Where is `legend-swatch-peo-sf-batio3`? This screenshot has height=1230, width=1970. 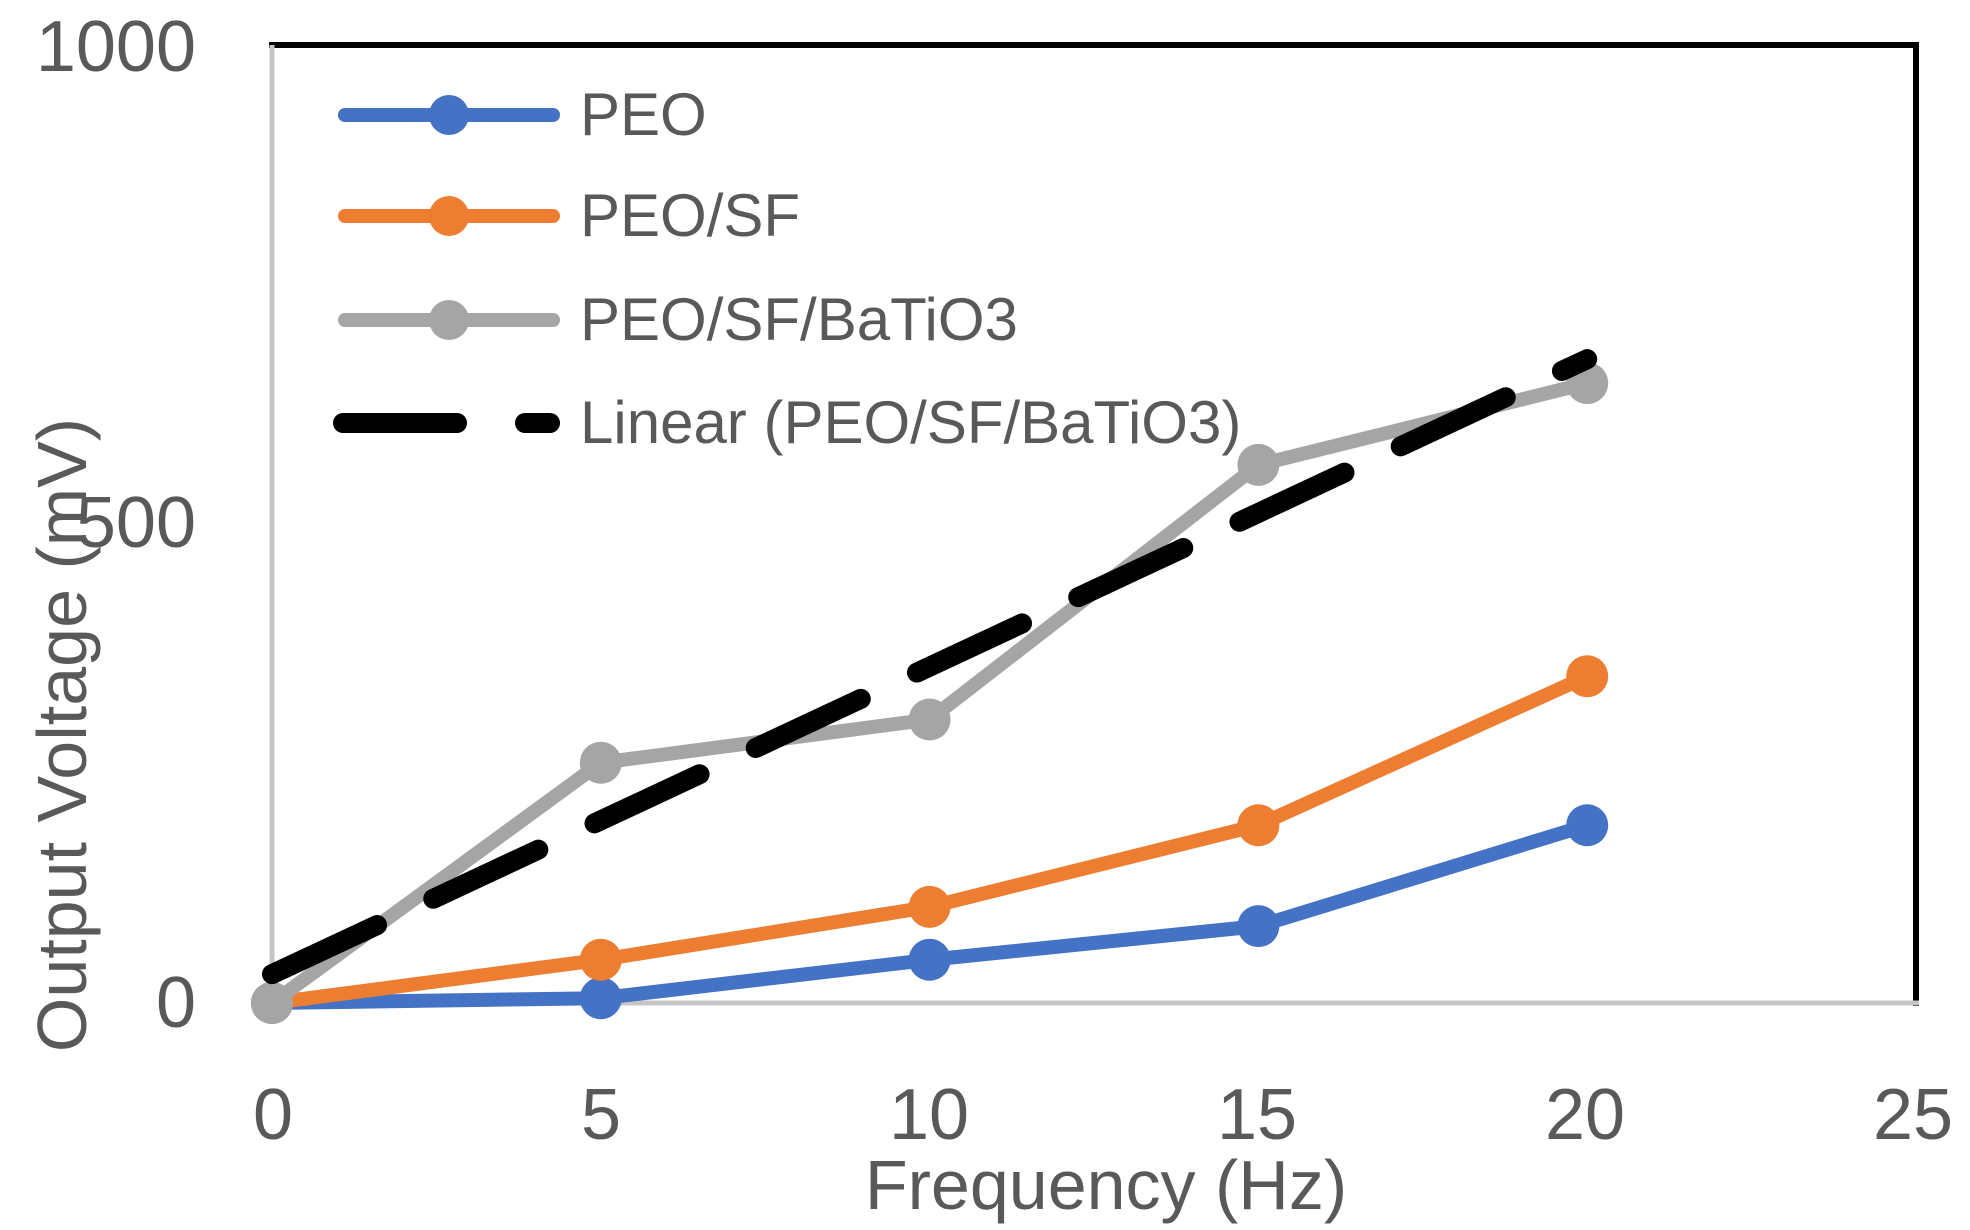
legend-swatch-peo-sf-batio3 is located at coordinates (449, 320).